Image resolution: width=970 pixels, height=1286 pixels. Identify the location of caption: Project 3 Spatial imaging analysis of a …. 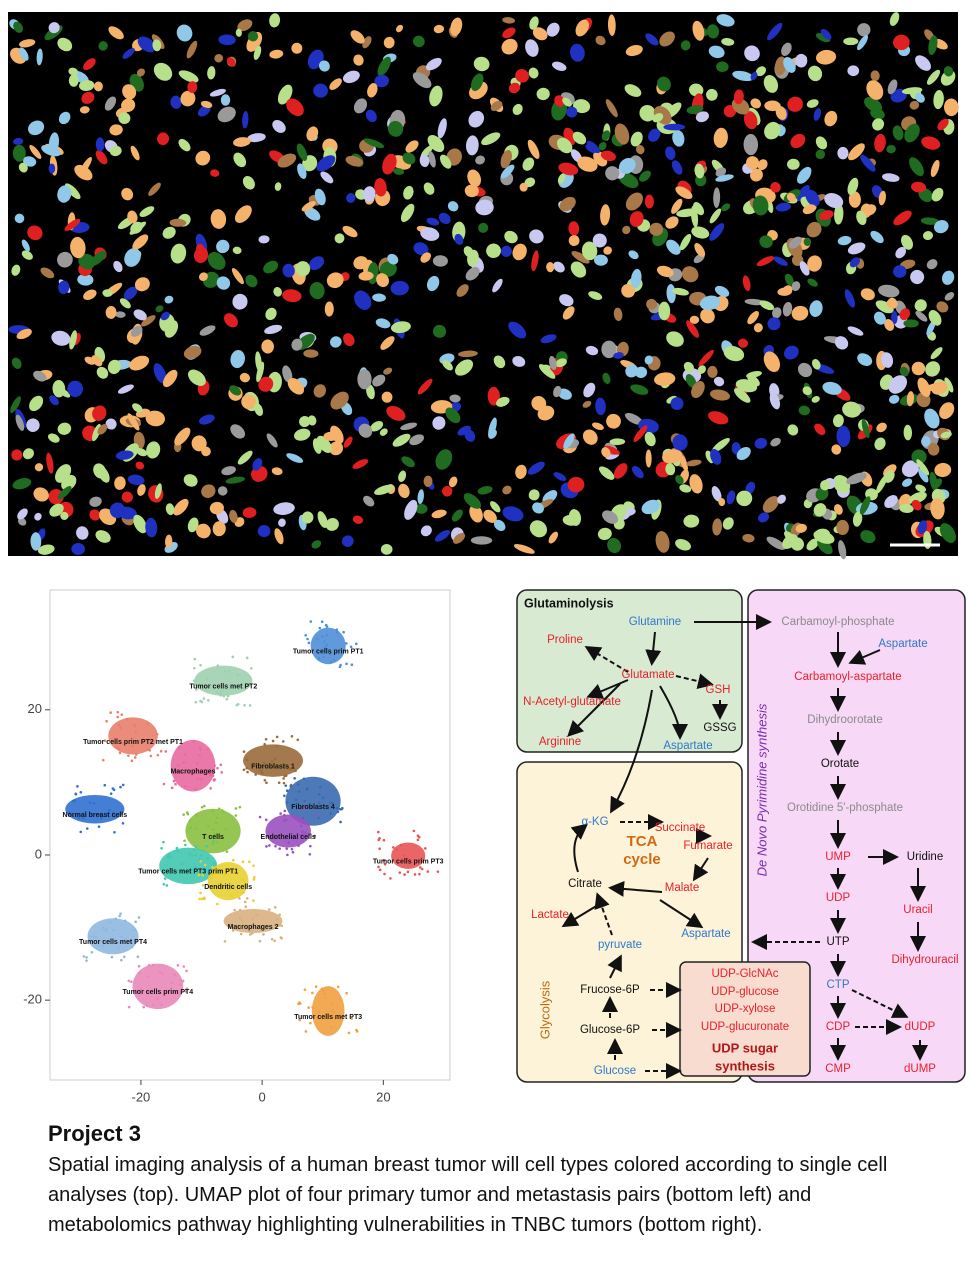
(493, 1179).